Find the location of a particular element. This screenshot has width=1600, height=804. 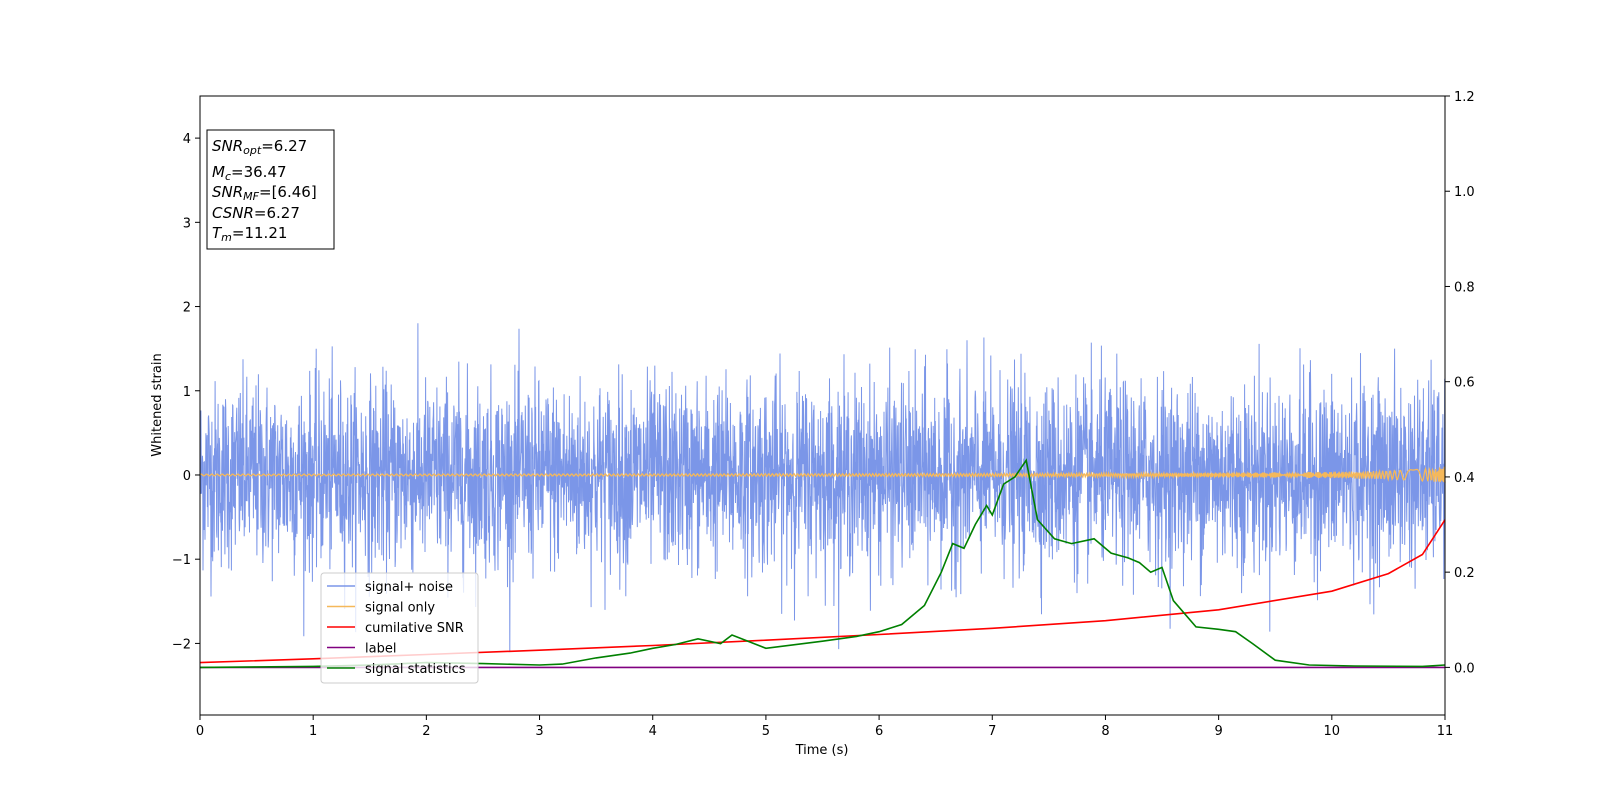

x-tick-label: 8 is located at coordinates (1105, 731).